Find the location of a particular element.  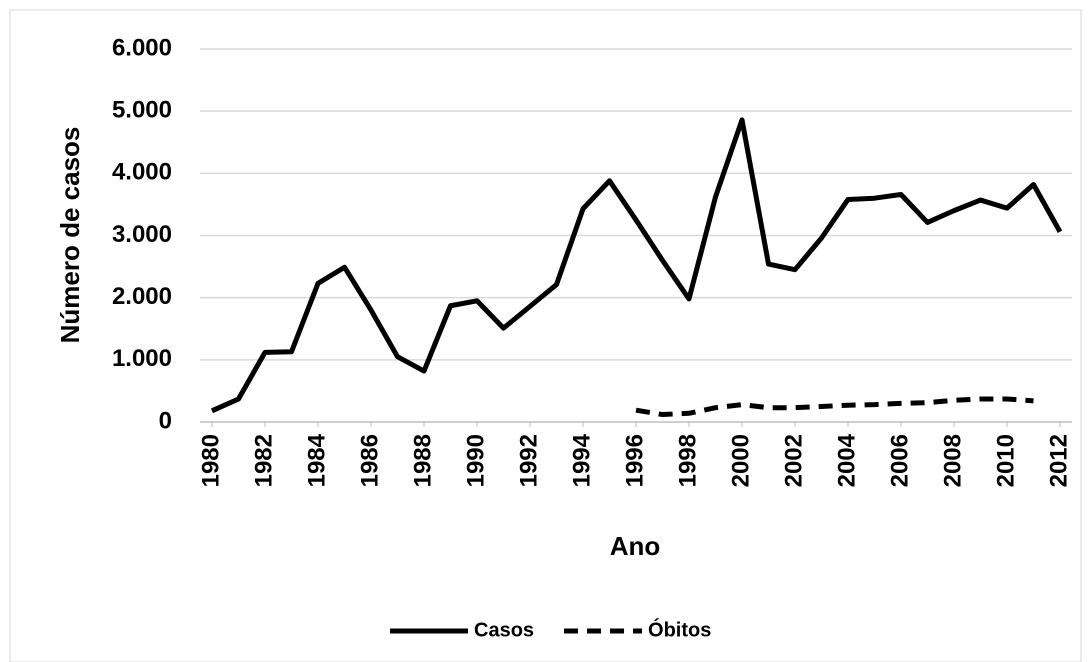

x-tick-label: 2006 is located at coordinates (899, 460).